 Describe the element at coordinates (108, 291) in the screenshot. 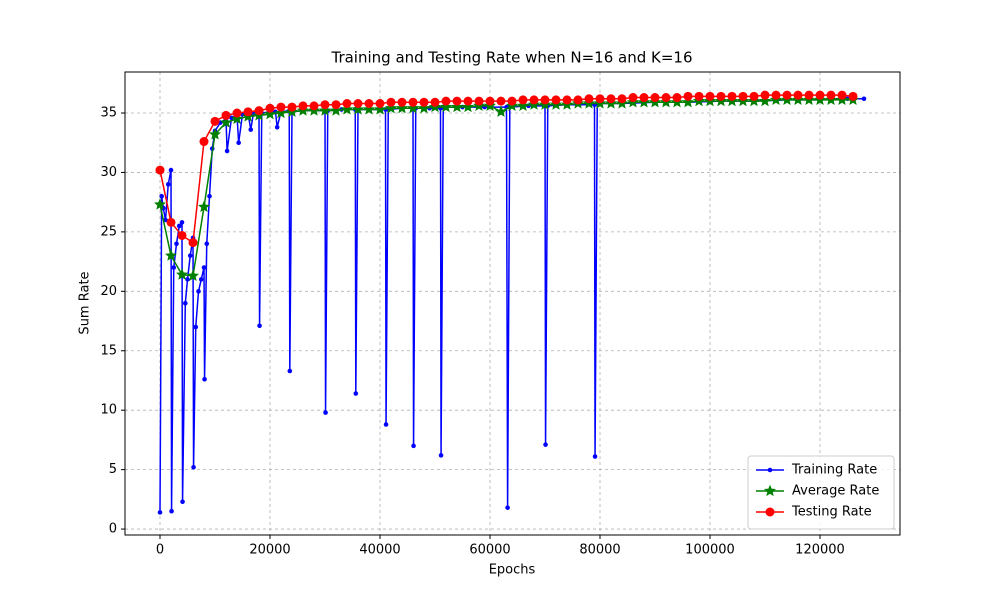

I see `y-tick-label: 20` at that location.